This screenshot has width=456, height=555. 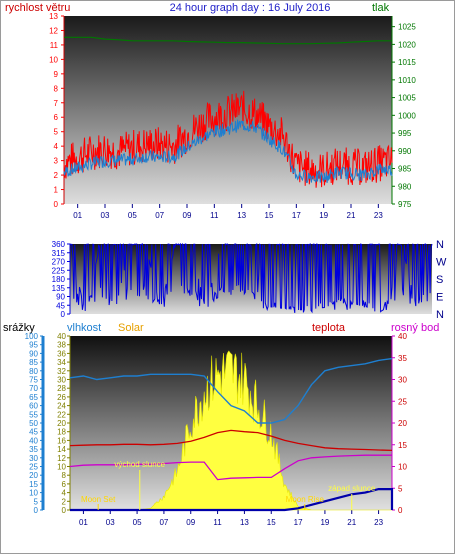 What do you see at coordinates (402, 358) in the screenshot?
I see `temperature-tick-label: 35` at bounding box center [402, 358].